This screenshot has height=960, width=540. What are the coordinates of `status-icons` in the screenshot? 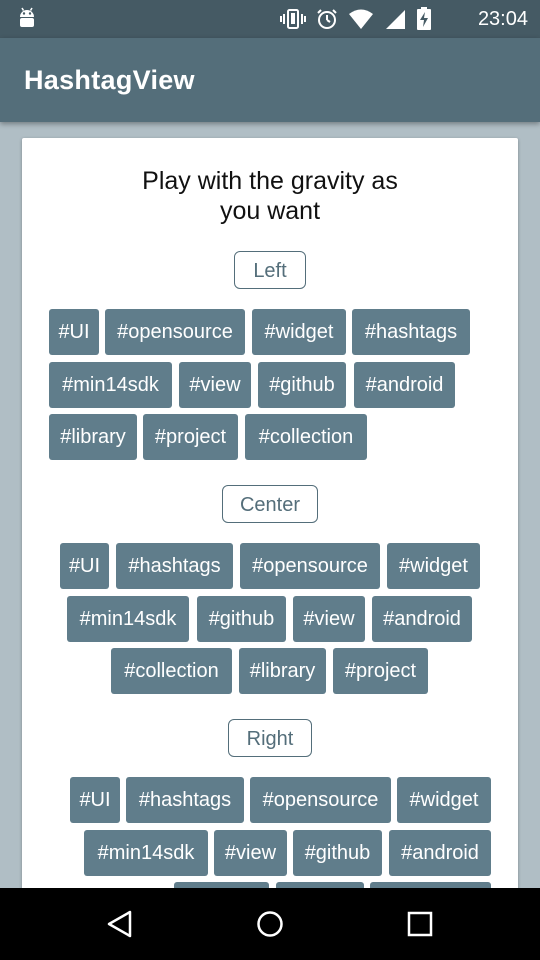 It's located at (356, 19).